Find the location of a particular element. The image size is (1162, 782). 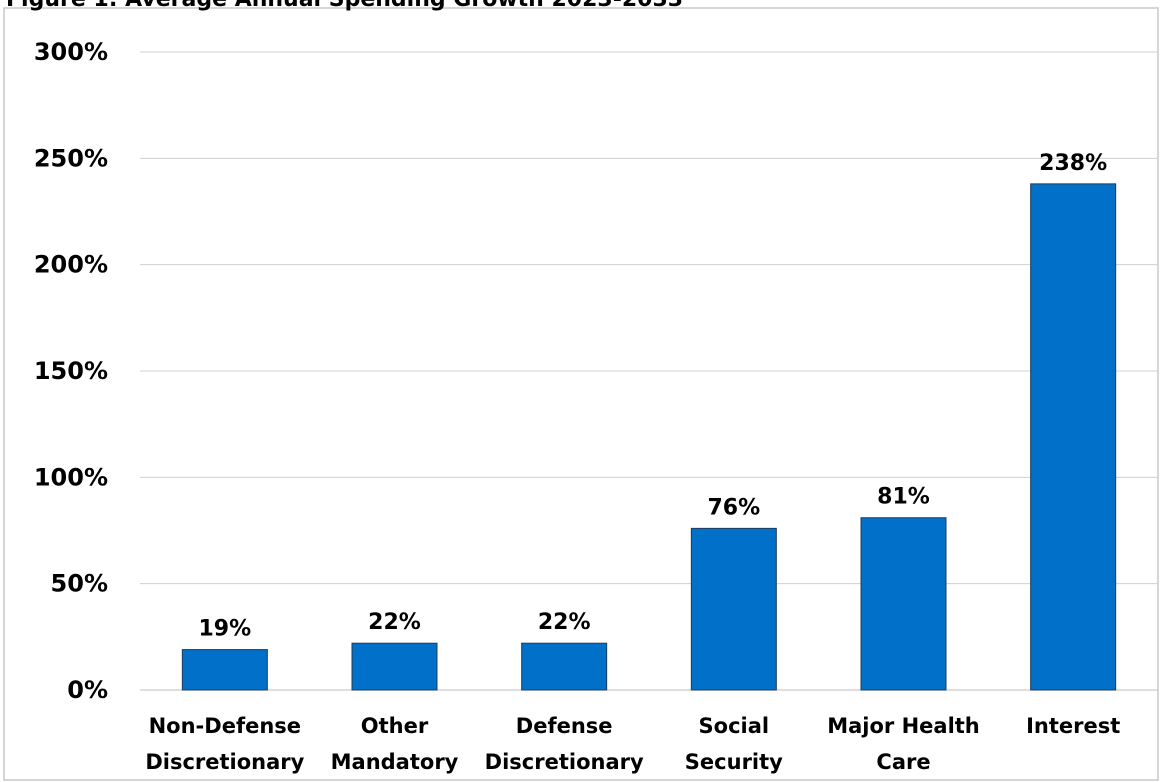

x-category-label-line: Care is located at coordinates (903, 762).